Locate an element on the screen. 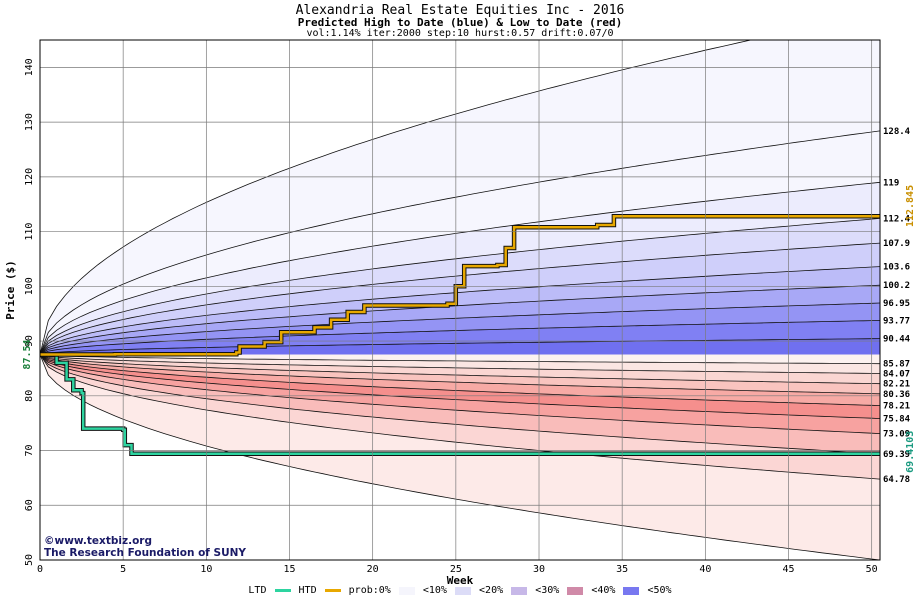  x-tick-label: 5 is located at coordinates (123, 569).